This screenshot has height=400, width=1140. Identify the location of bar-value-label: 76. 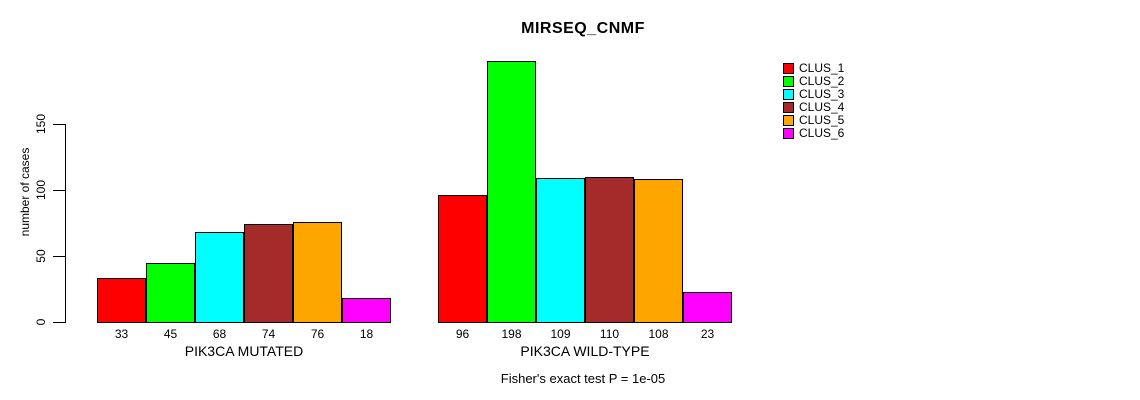
(317, 334).